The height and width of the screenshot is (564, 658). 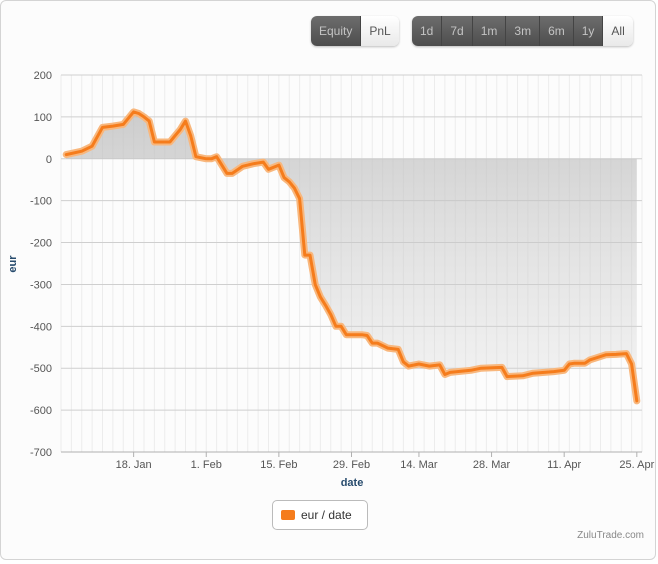 I want to click on range-selector: 1d 7d 1m 3m 6m 1y All, so click(x=522, y=31).